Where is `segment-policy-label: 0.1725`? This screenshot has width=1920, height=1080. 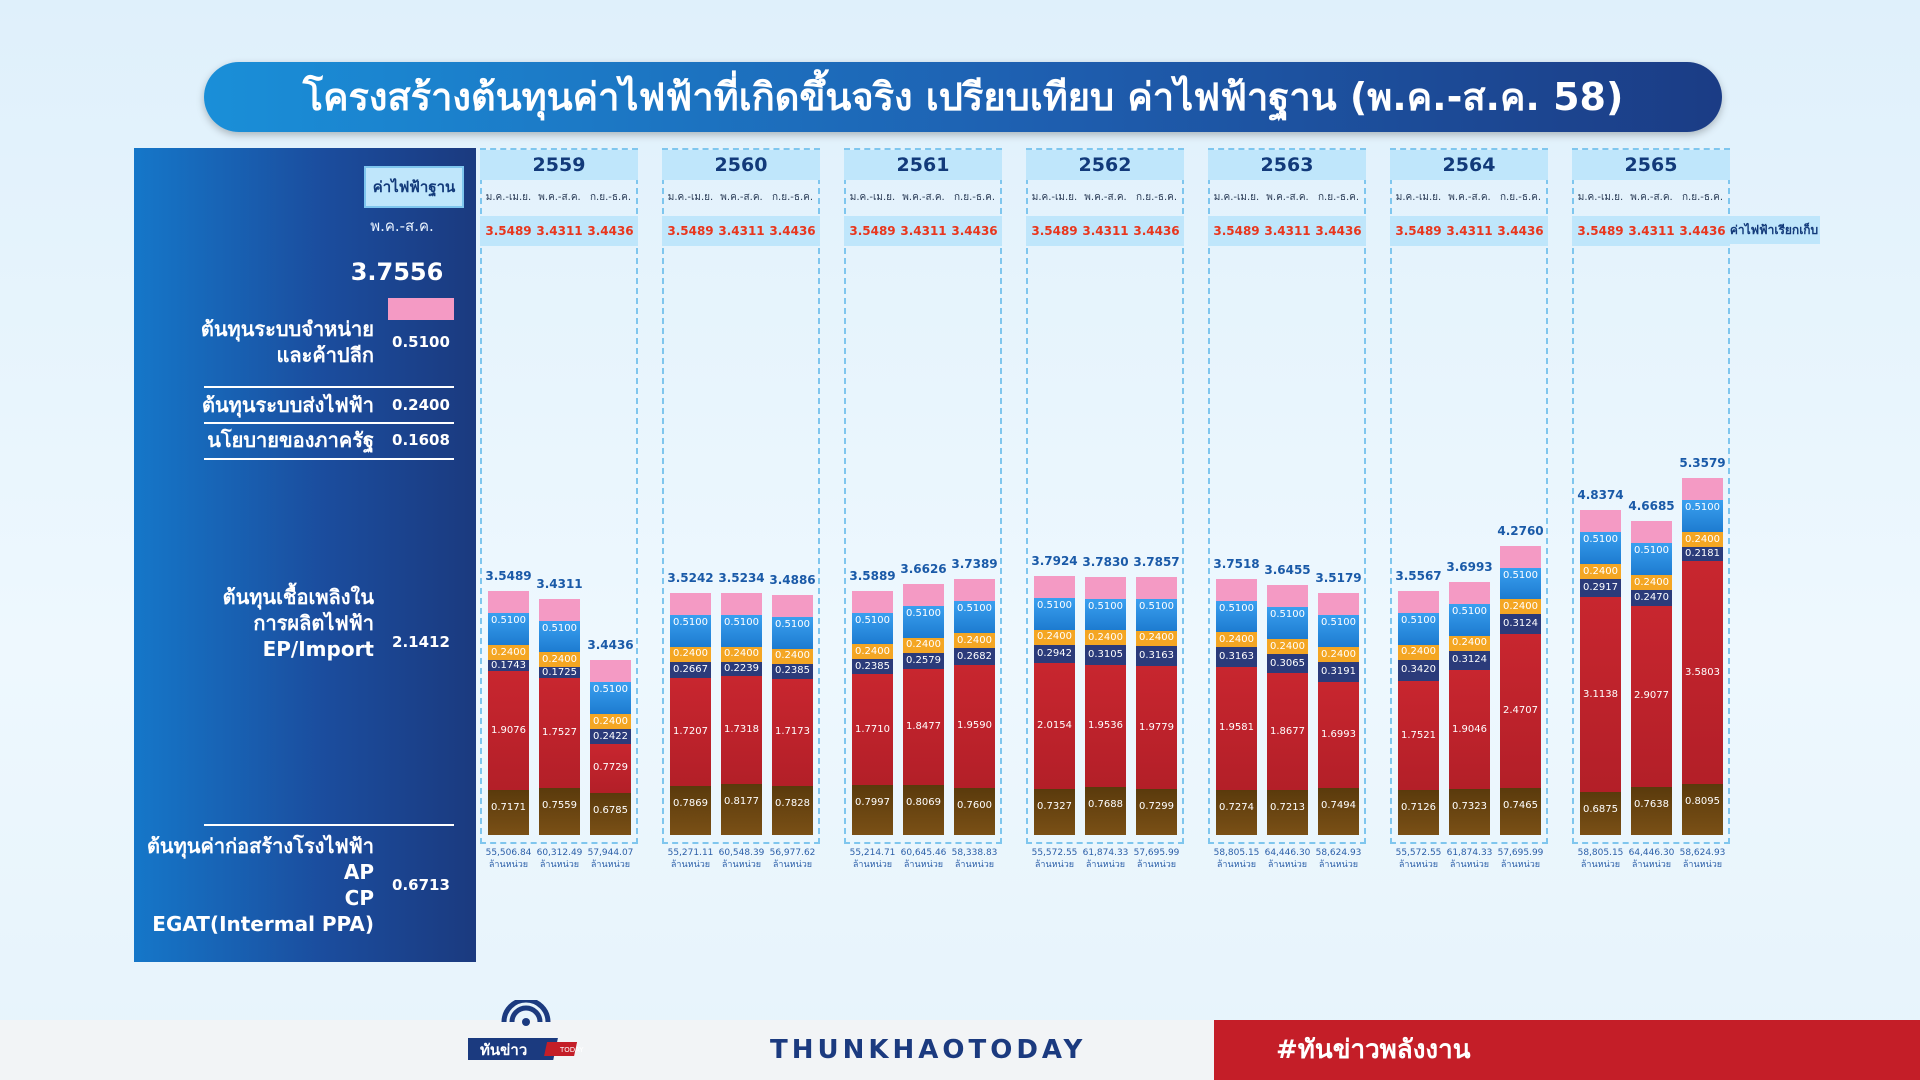
segment-policy-label: 0.1725 is located at coordinates (559, 672).